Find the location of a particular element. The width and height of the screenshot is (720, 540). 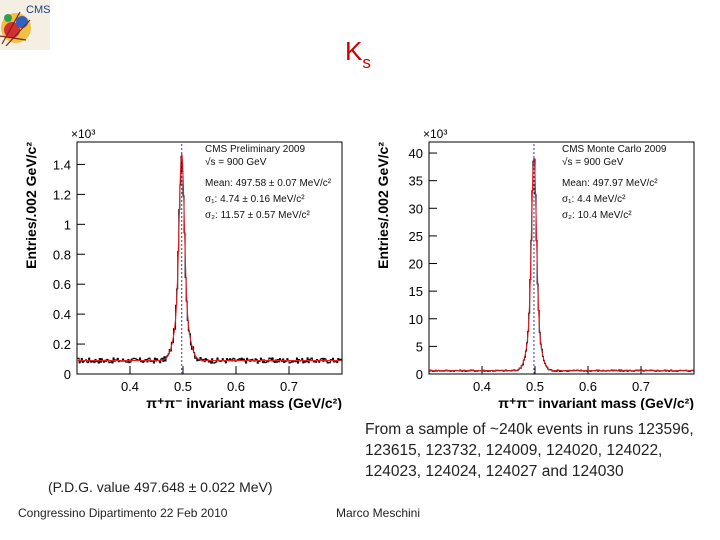

slide-title: Ks is located at coordinates (358, 54).